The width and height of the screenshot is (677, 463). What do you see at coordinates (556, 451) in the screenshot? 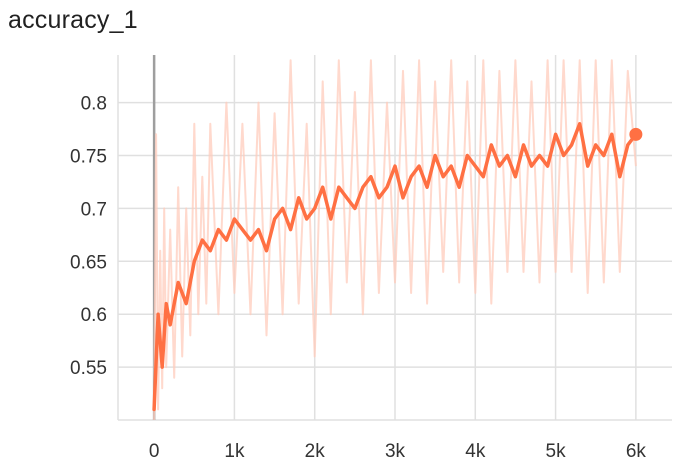
I see `x-tick-label-5k: 5k` at bounding box center [556, 451].